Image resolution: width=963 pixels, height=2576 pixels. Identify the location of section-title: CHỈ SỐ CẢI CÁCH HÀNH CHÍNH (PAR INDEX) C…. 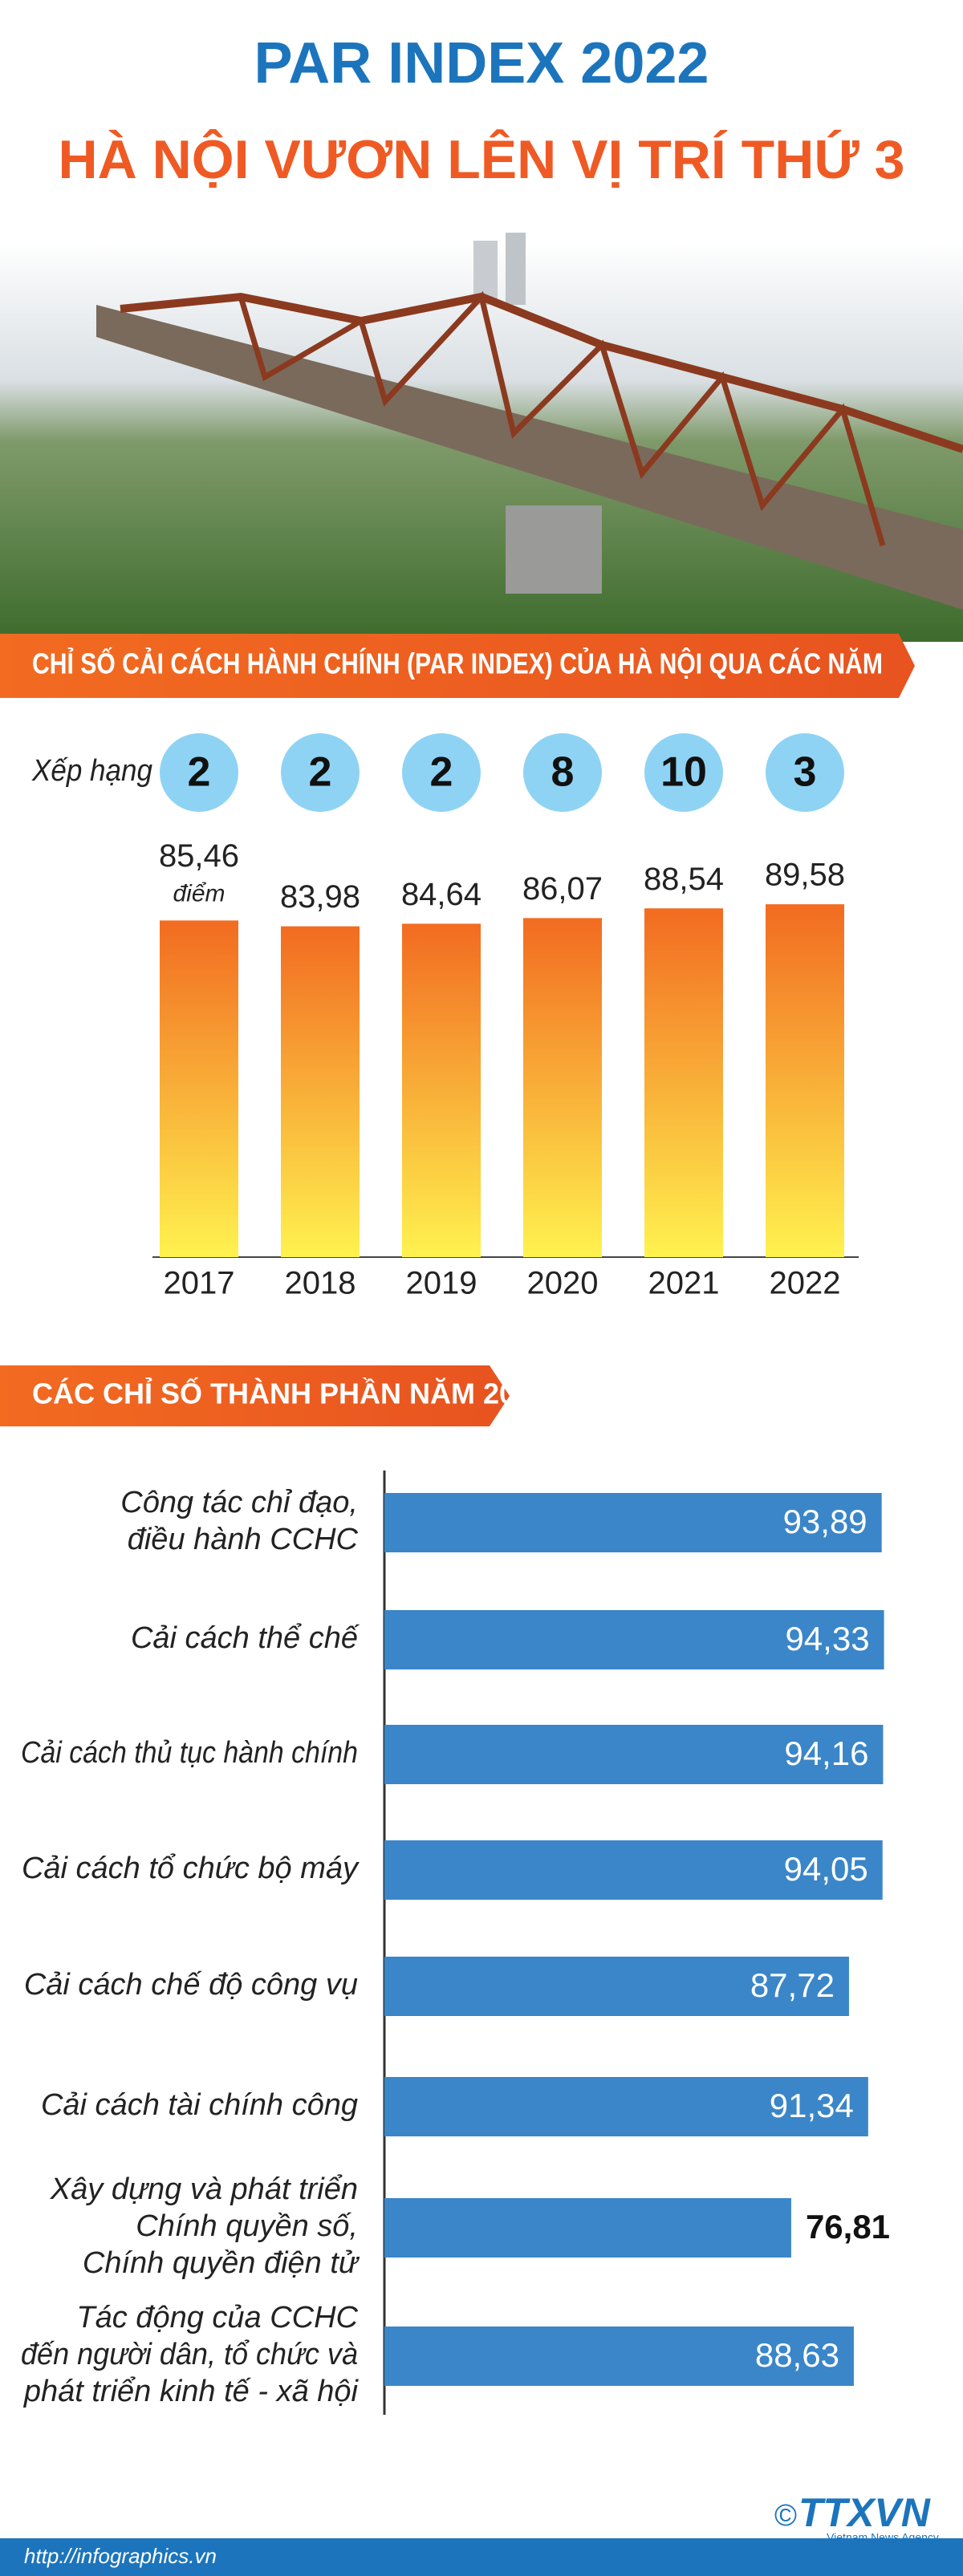
(457, 663).